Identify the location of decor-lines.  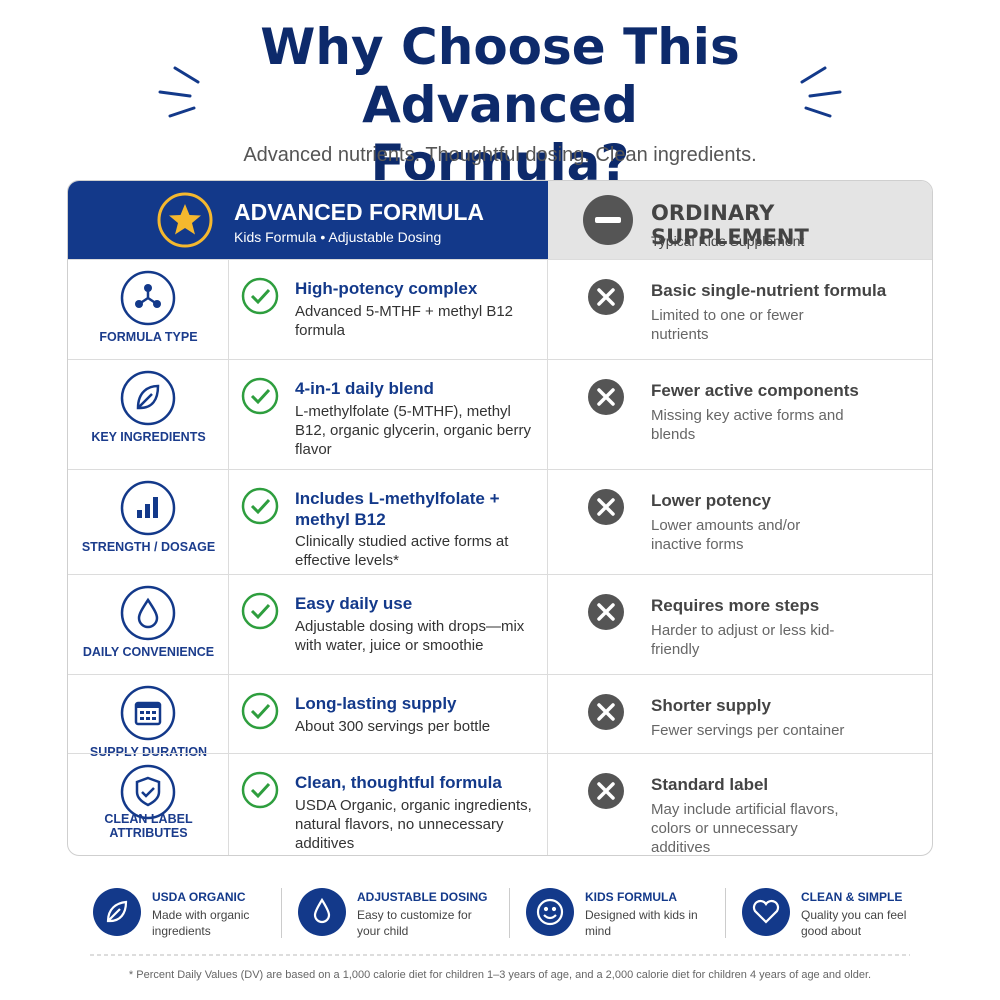
(500, 92).